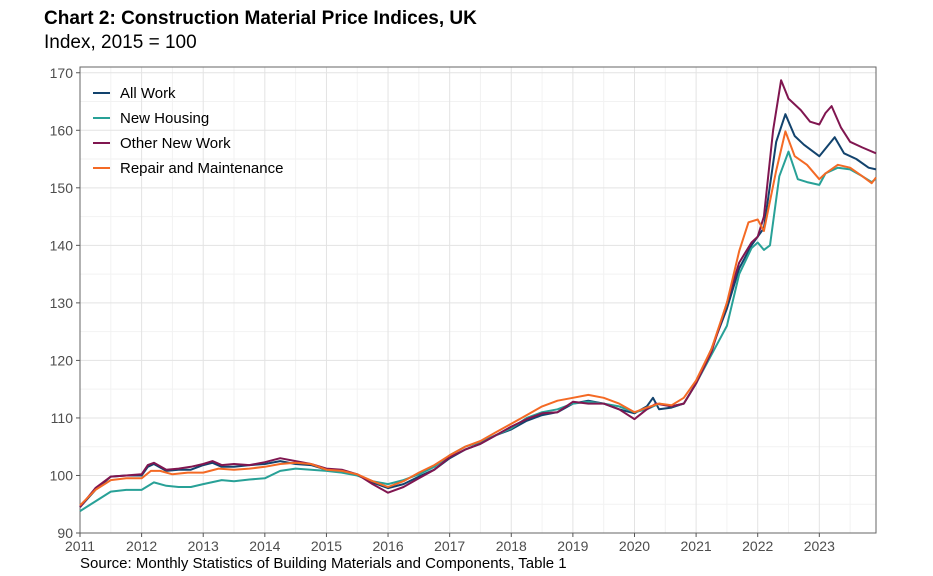 Image resolution: width=933 pixels, height=576 pixels. What do you see at coordinates (62, 245) in the screenshot?
I see `y-tick-label: 140` at bounding box center [62, 245].